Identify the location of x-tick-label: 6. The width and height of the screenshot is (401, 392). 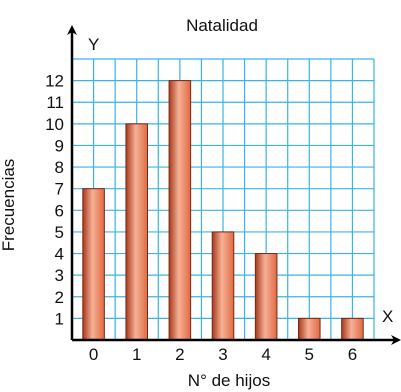
(352, 354).